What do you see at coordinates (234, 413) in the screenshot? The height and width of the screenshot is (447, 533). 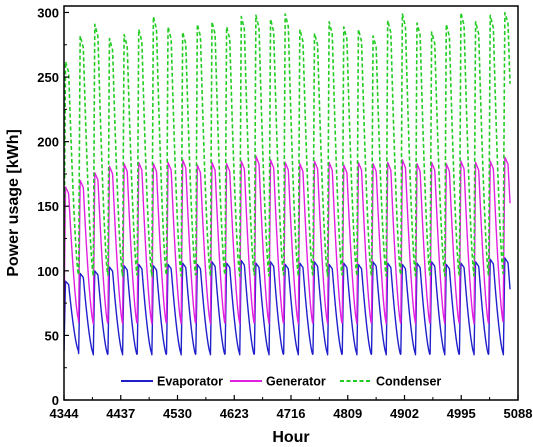 I see `x-tick-label: 4623` at bounding box center [234, 413].